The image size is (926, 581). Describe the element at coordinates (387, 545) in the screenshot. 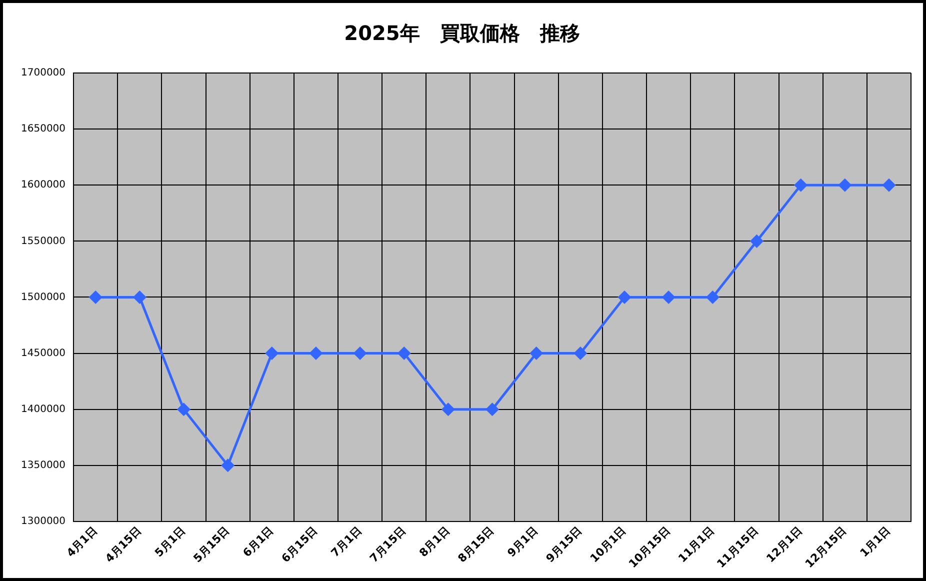

I see `x-tick-label: 7月15日` at that location.